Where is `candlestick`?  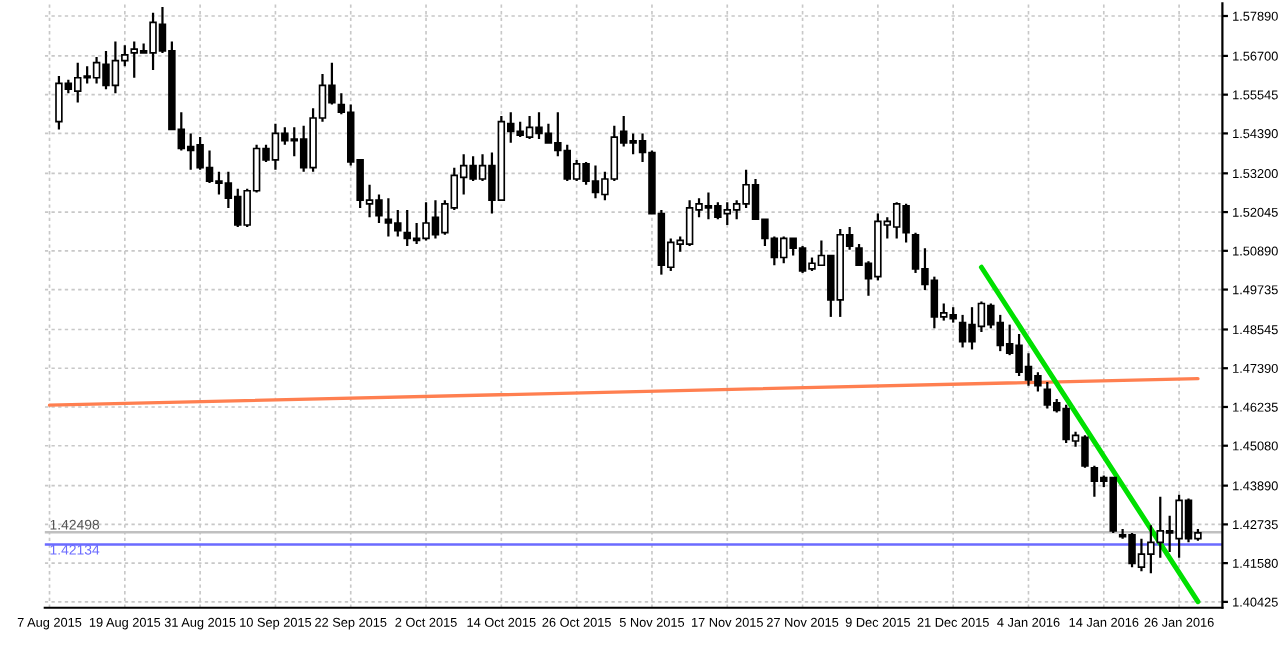 candlestick is located at coordinates (1047, 395).